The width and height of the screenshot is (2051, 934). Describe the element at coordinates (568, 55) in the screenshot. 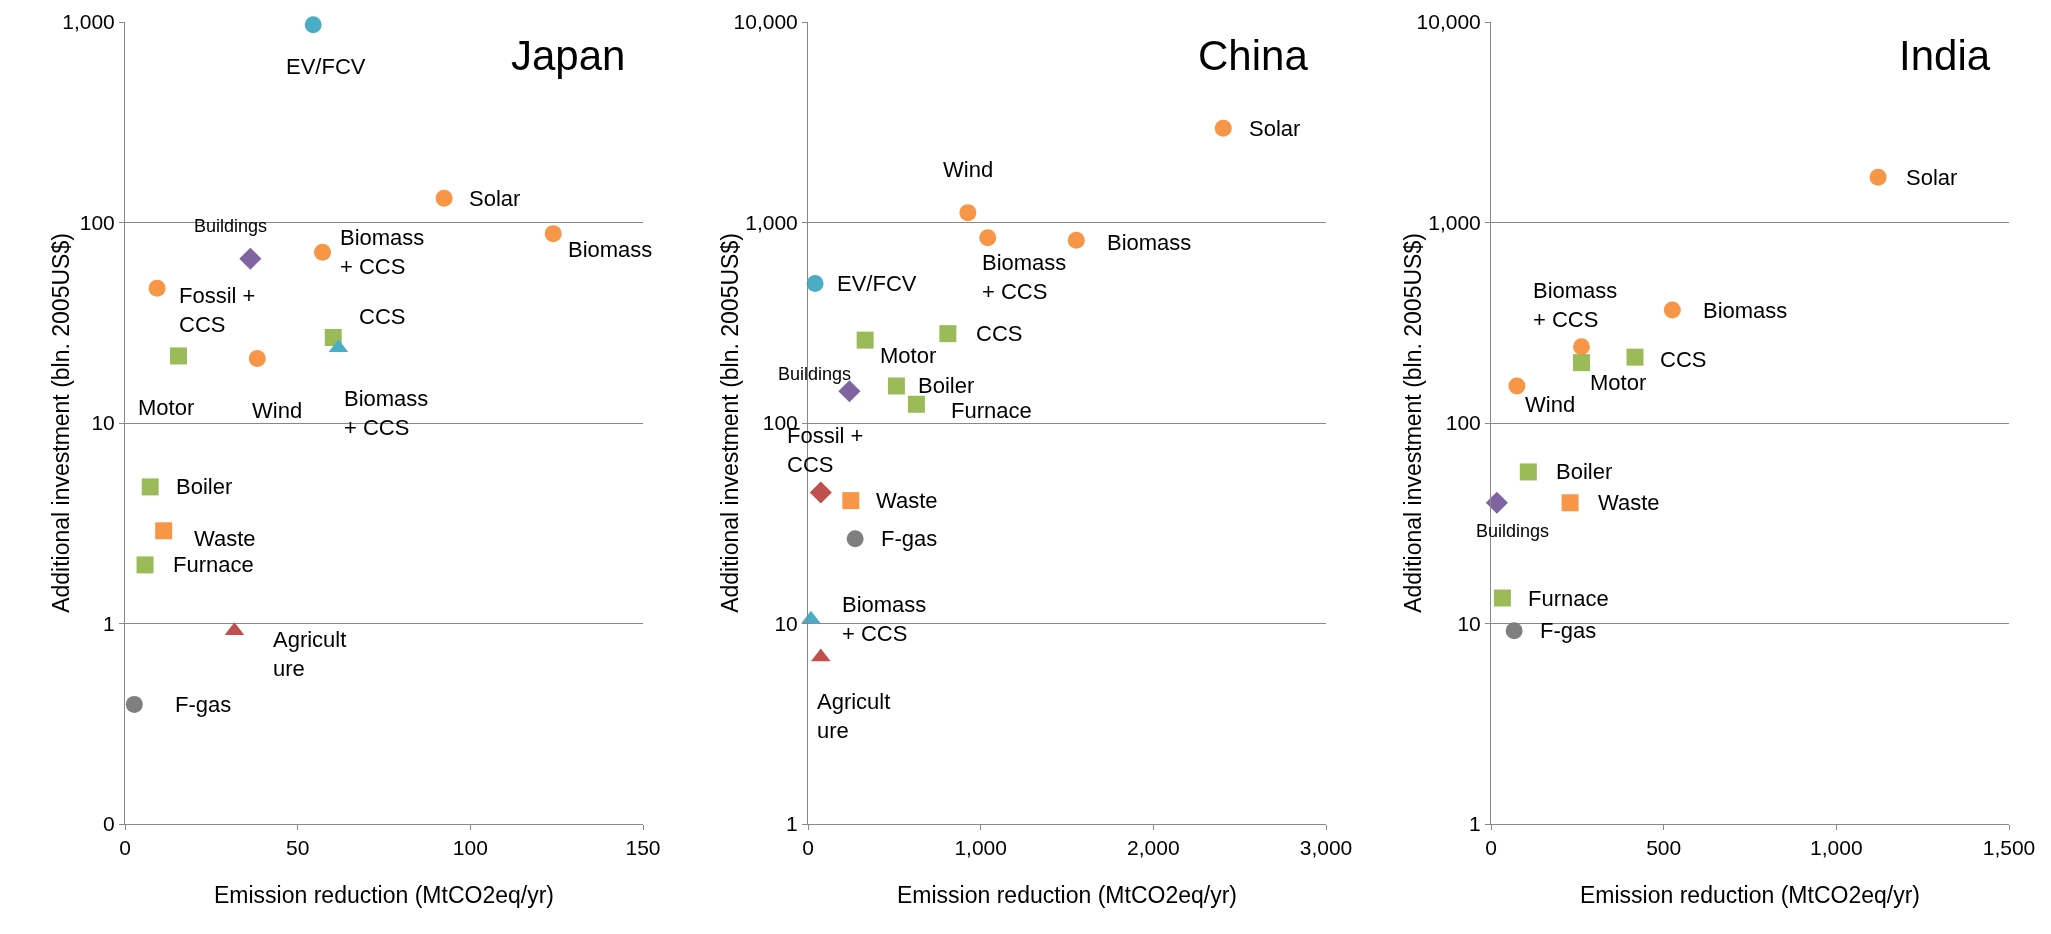

I see `annotation: Japan` at that location.